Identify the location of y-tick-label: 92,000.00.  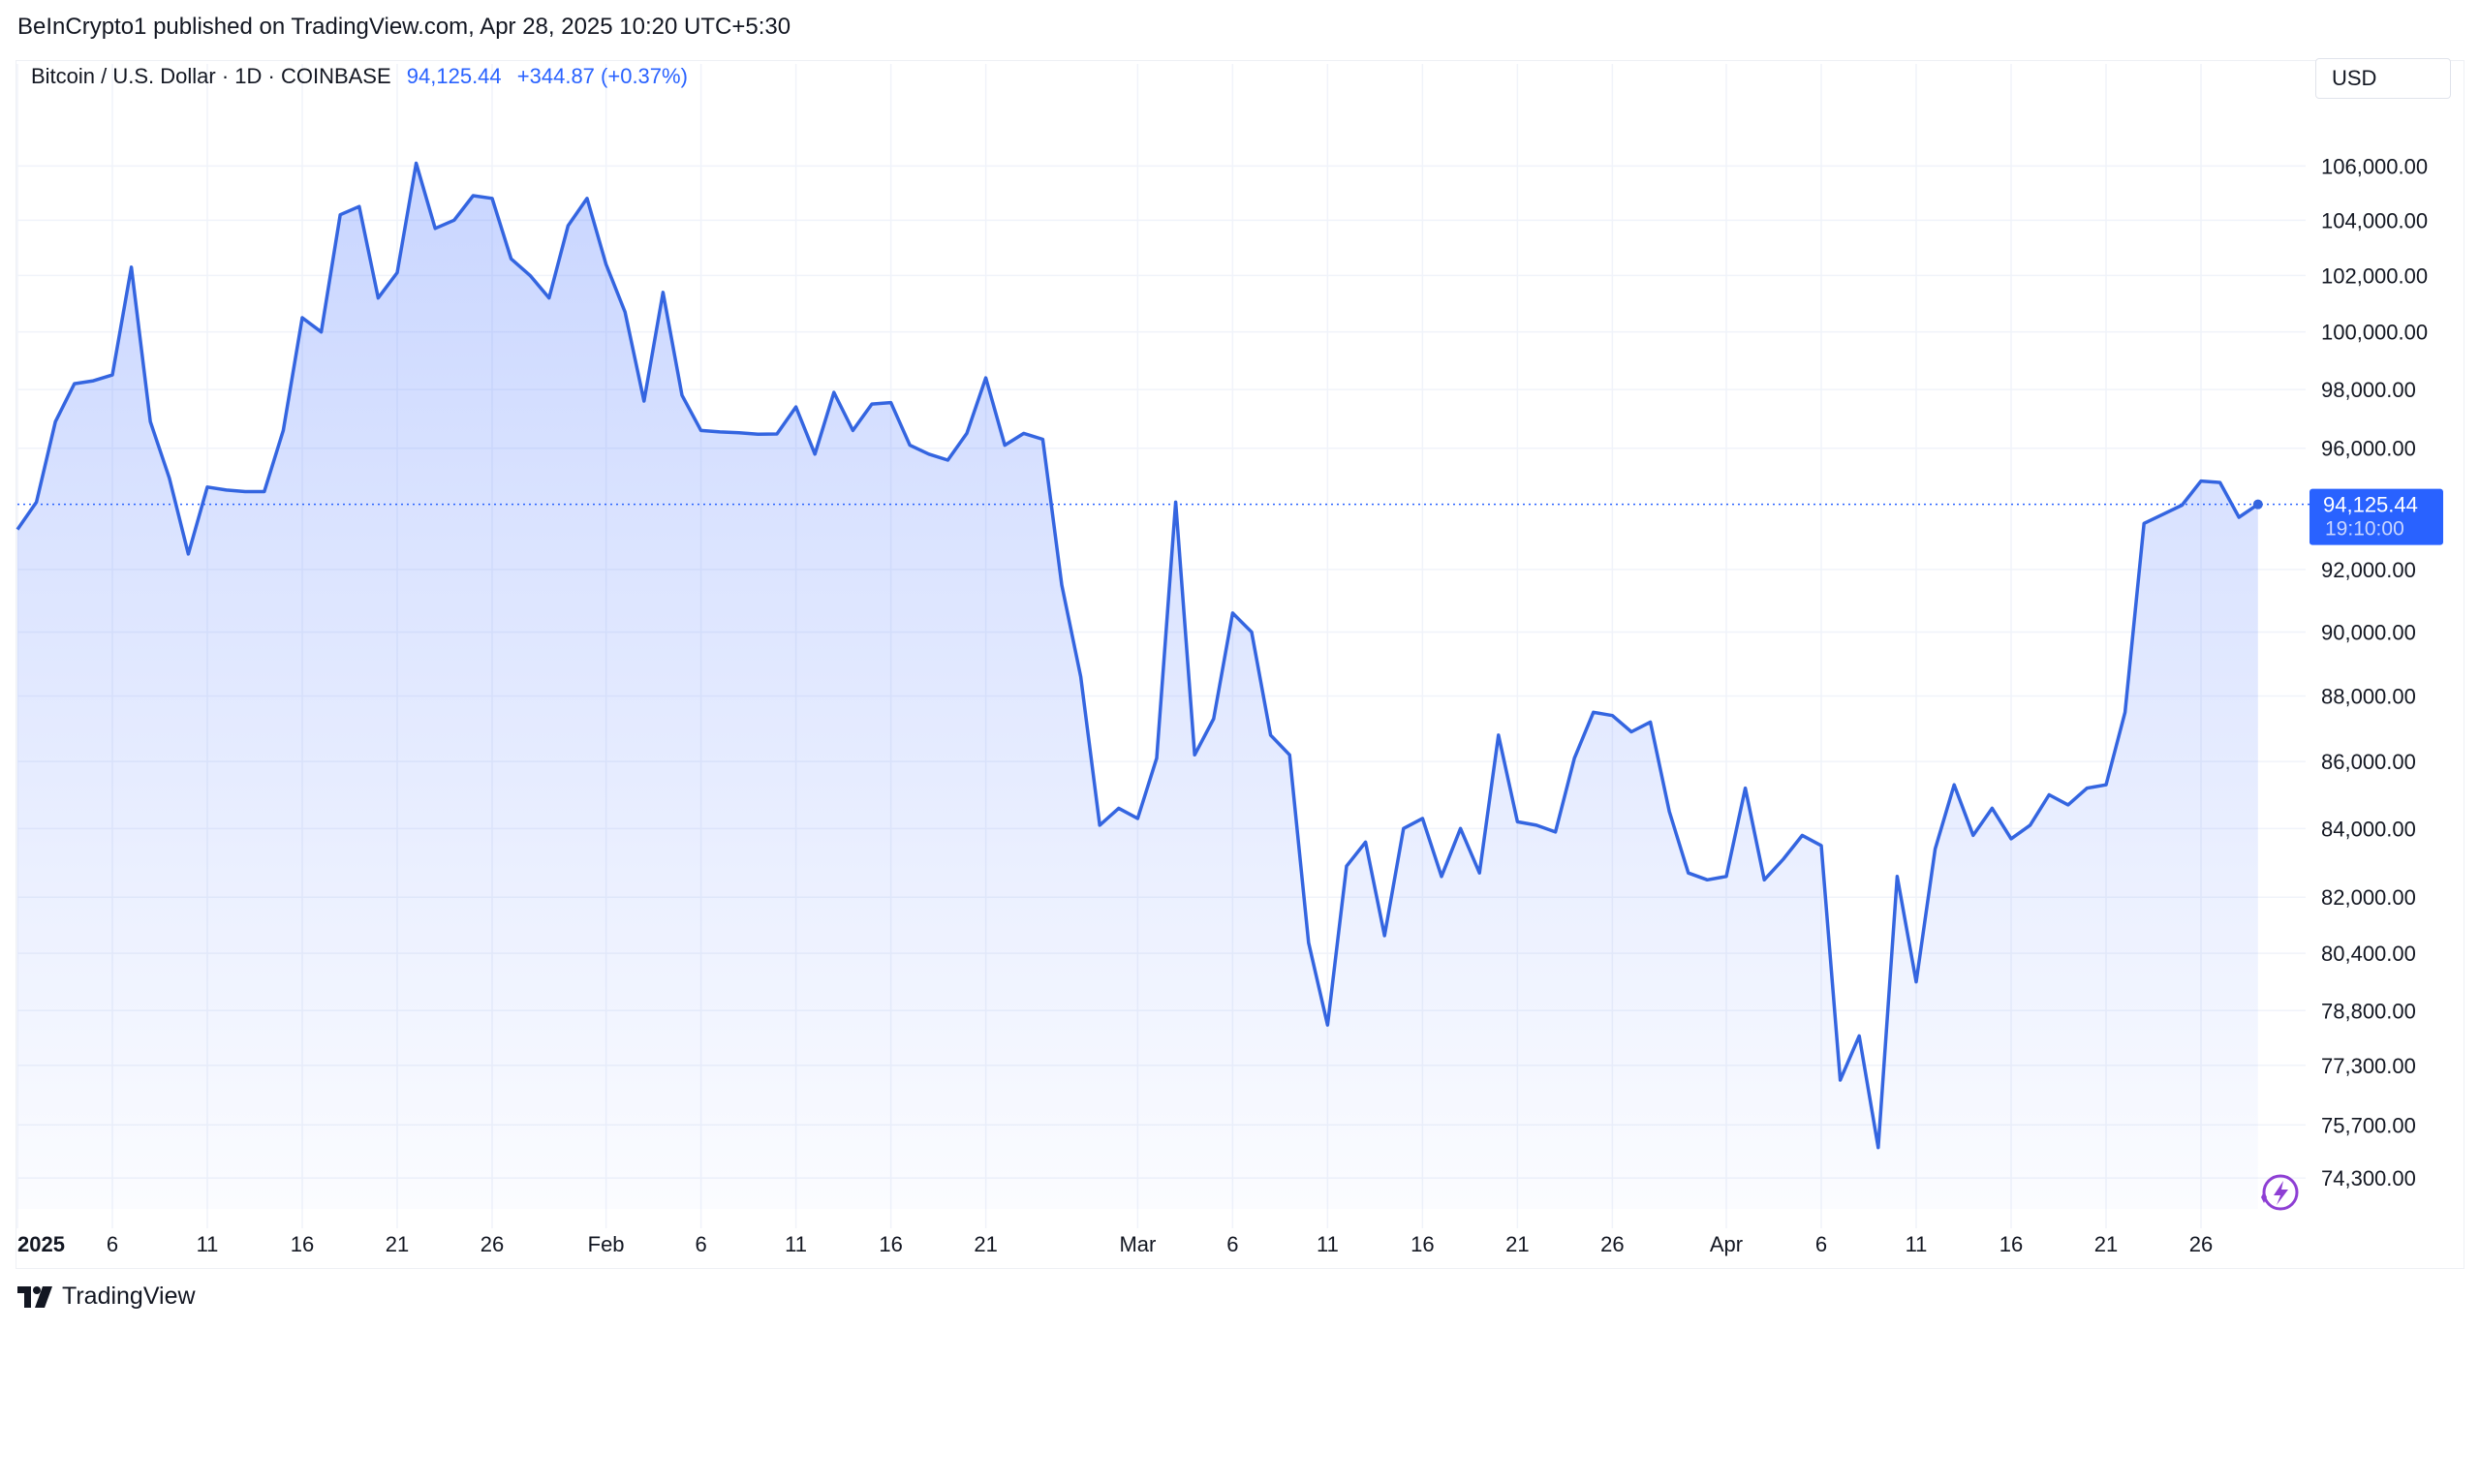
(2368, 570).